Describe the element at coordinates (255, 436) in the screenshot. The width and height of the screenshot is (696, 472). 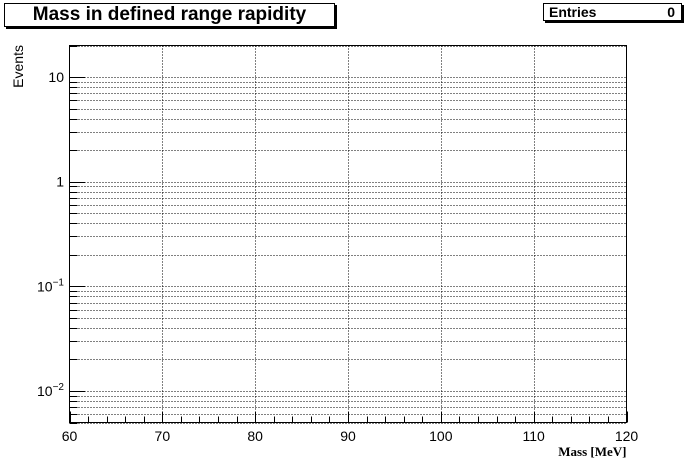
I see `x-tick-label: 80` at that location.